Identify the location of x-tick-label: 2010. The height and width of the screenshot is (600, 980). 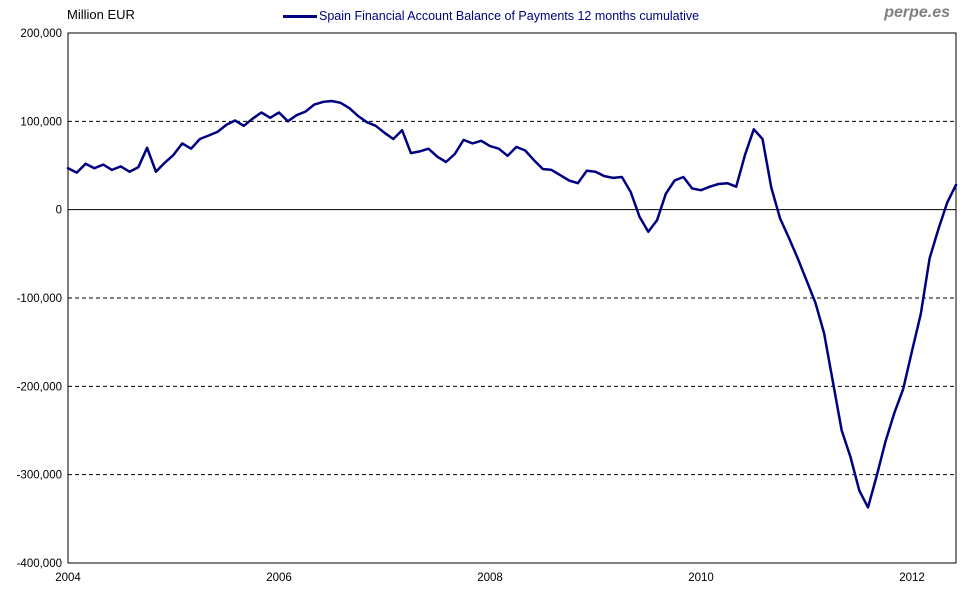
(701, 578).